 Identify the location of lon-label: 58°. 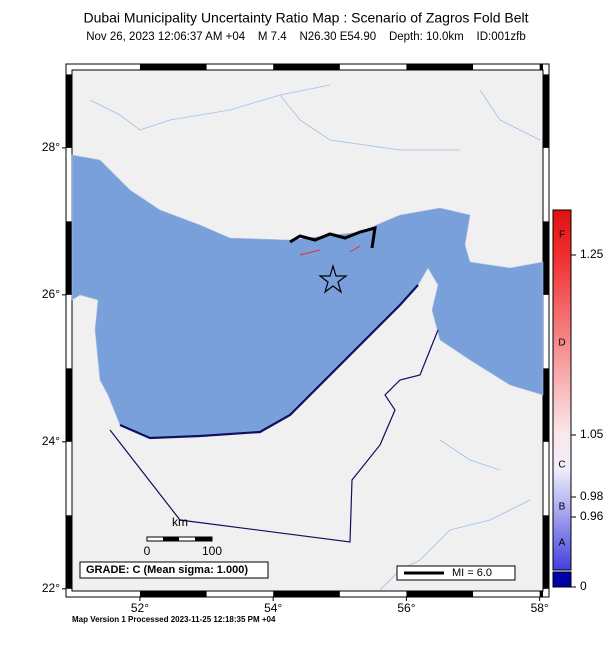
(540, 608).